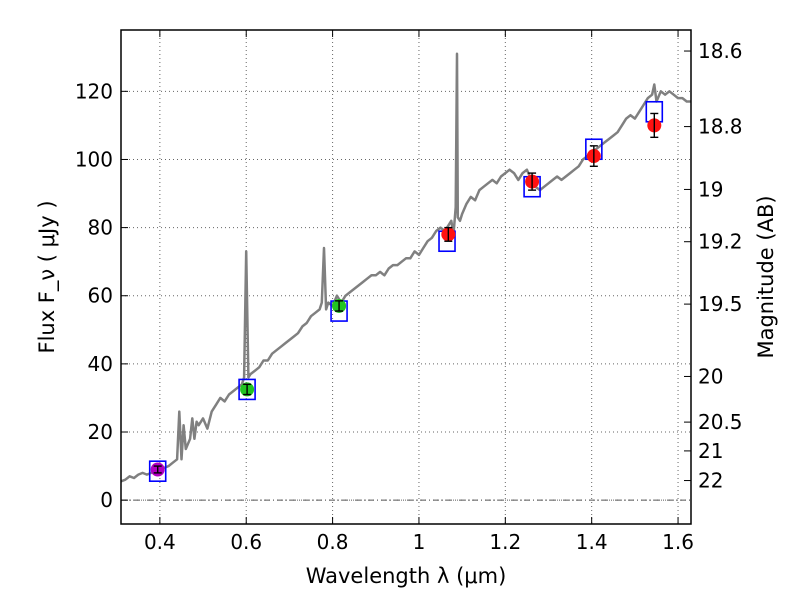 This screenshot has width=800, height=600. I want to click on y-tick-label: 40, so click(100, 364).